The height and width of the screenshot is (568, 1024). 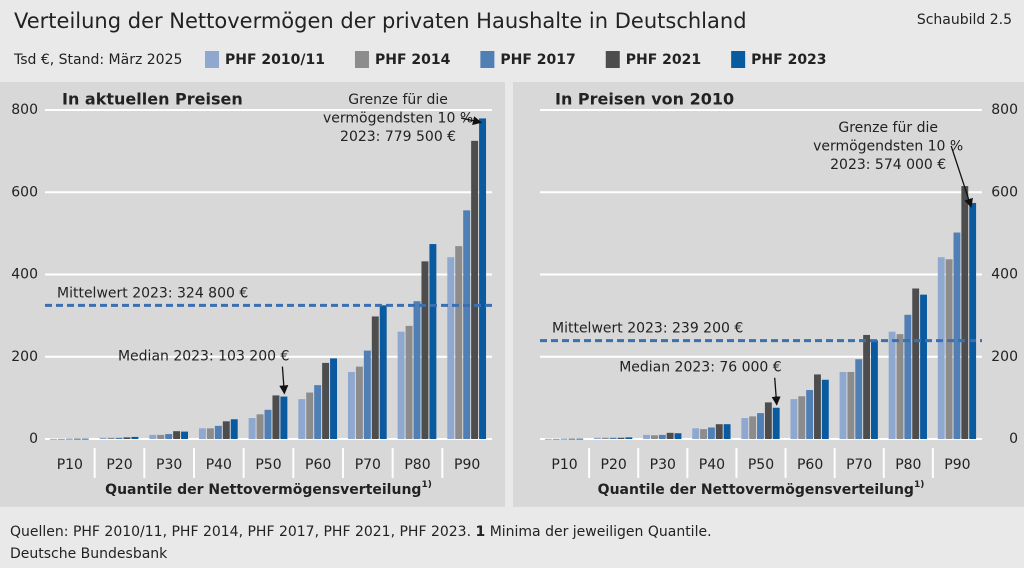 What do you see at coordinates (480, 532) in the screenshot?
I see `note-number: 1` at bounding box center [480, 532].